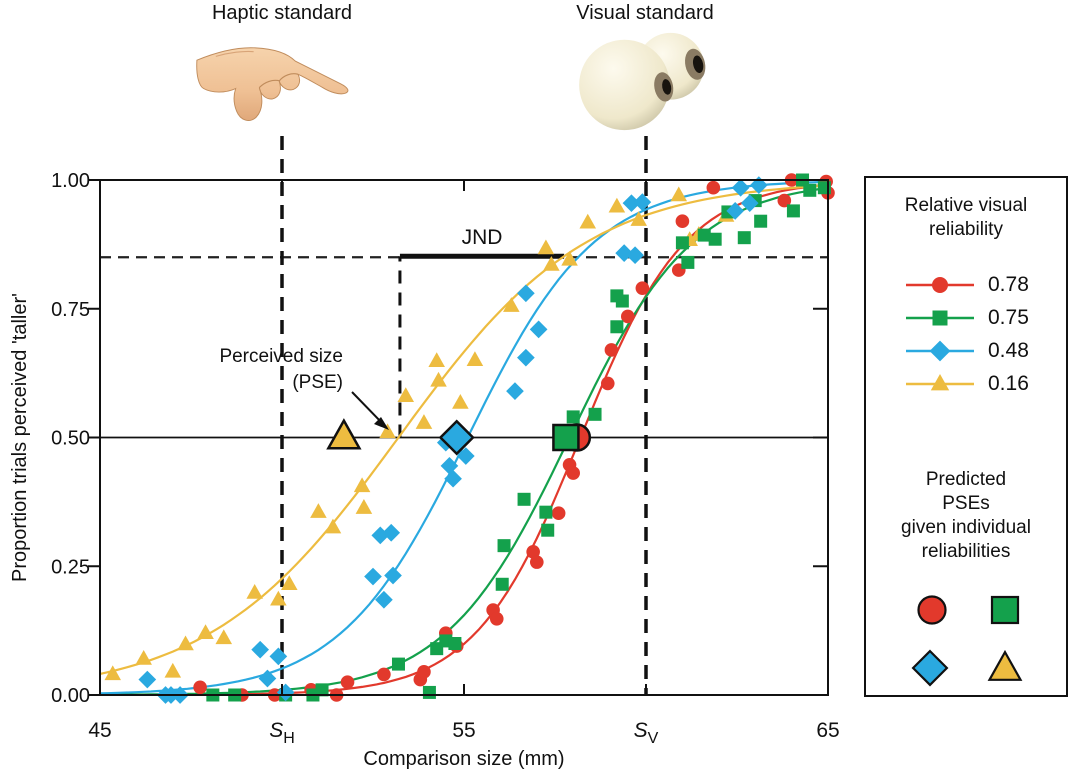 Image resolution: width=1077 pixels, height=774 pixels. What do you see at coordinates (1008, 317) in the screenshot?
I see `legend-value: 0.75` at bounding box center [1008, 317].